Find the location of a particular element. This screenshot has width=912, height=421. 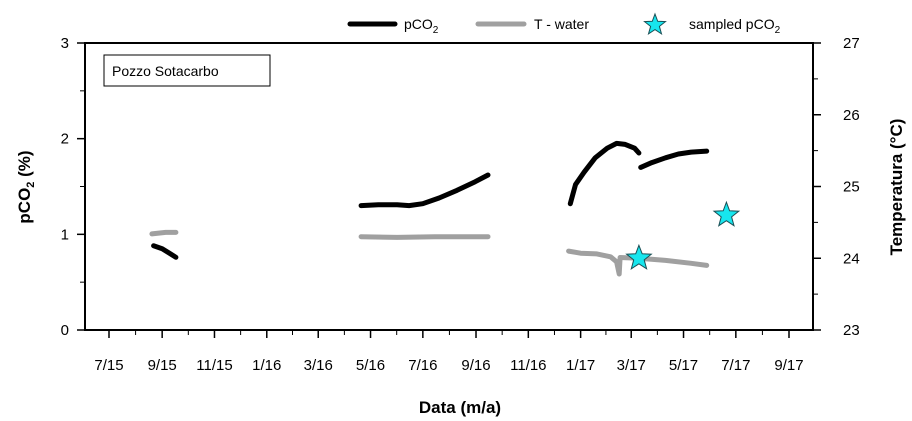

x-tick-label: 3/17 is located at coordinates (631, 365).